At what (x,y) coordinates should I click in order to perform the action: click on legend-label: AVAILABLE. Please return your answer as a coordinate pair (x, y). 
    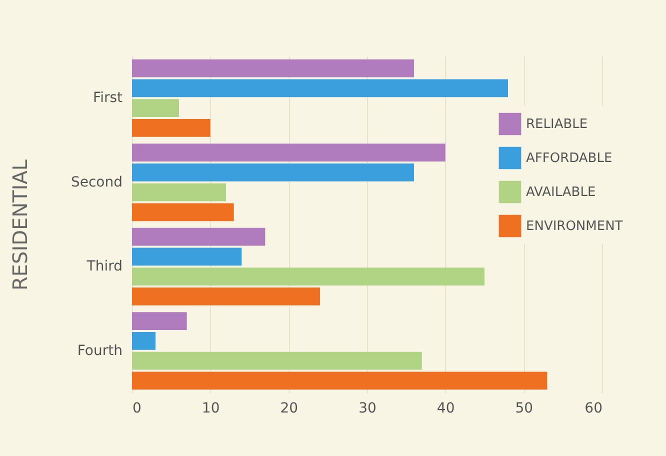
    Looking at the image, I should click on (561, 192).